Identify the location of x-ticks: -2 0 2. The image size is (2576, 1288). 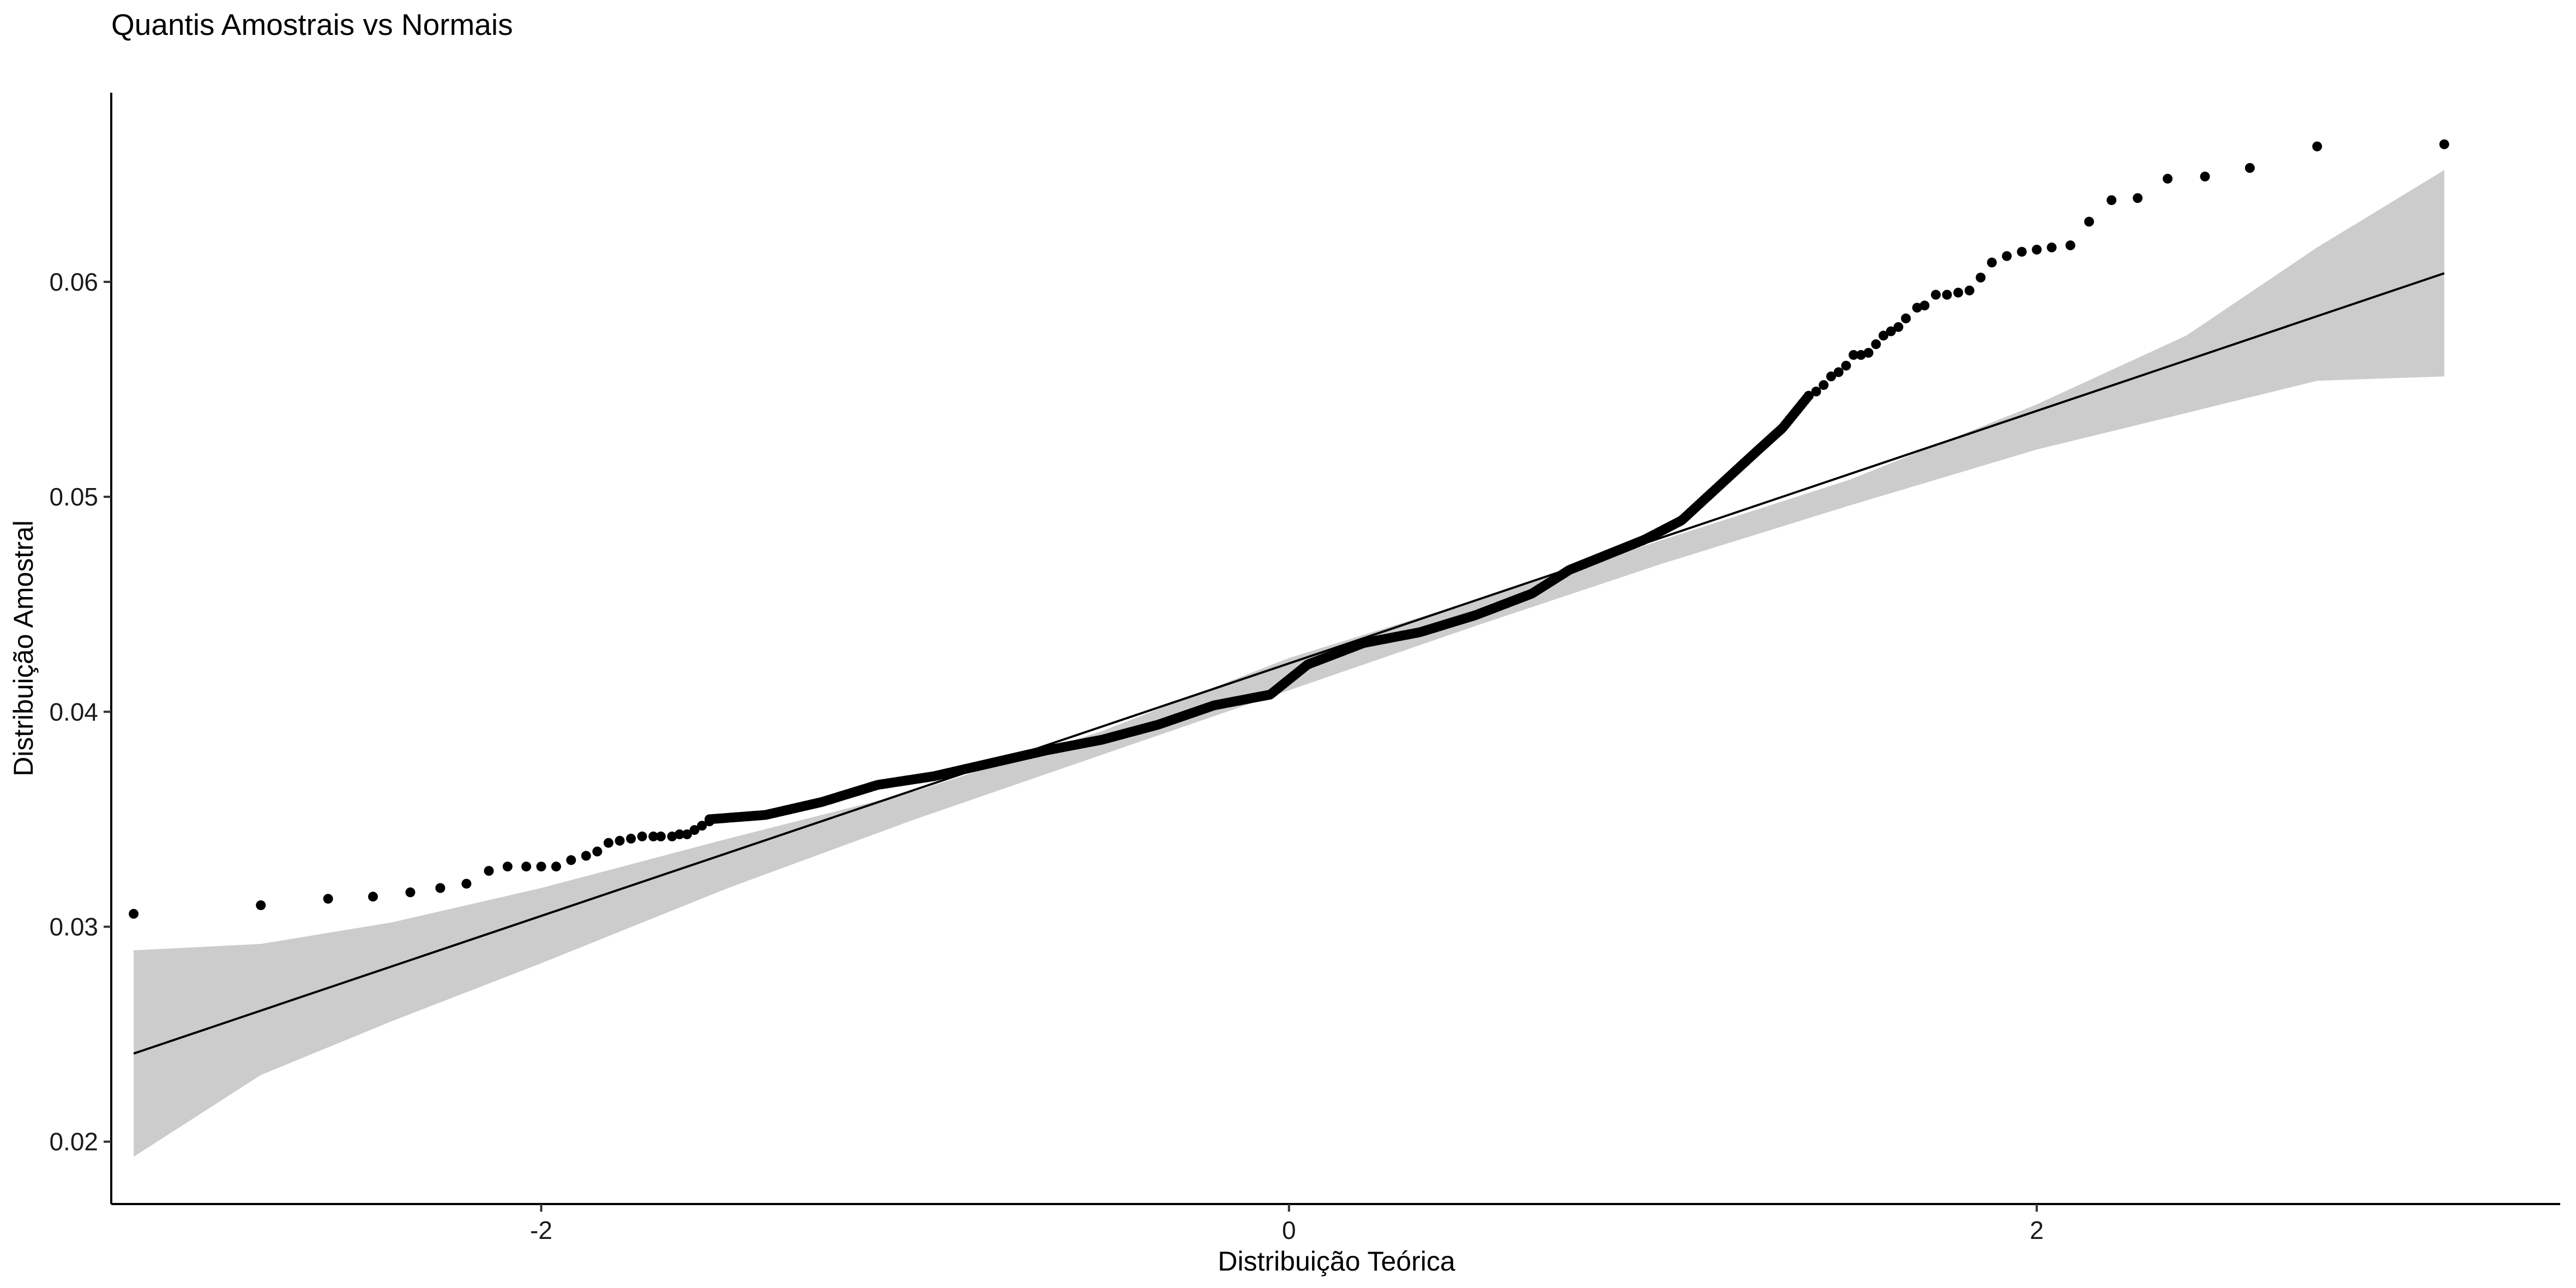
(1287, 1224).